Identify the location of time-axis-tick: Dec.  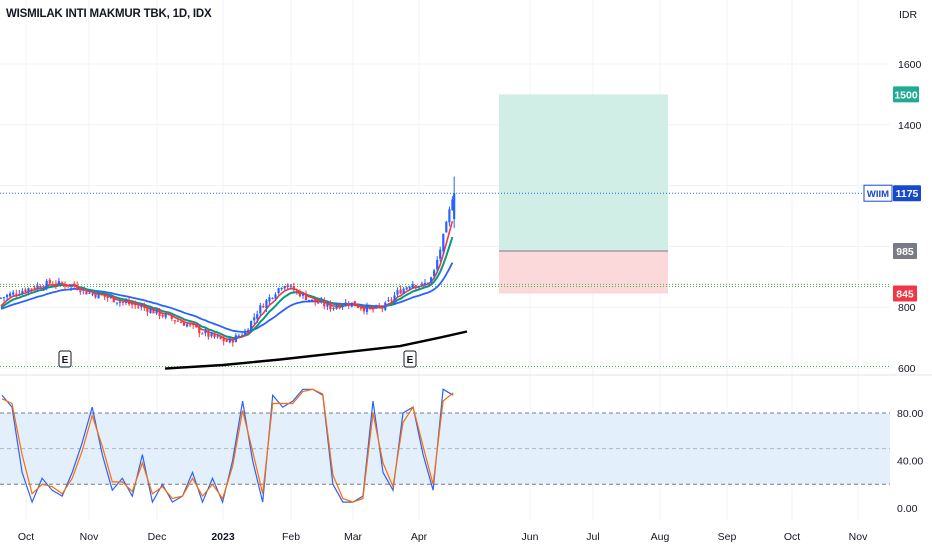
(157, 537).